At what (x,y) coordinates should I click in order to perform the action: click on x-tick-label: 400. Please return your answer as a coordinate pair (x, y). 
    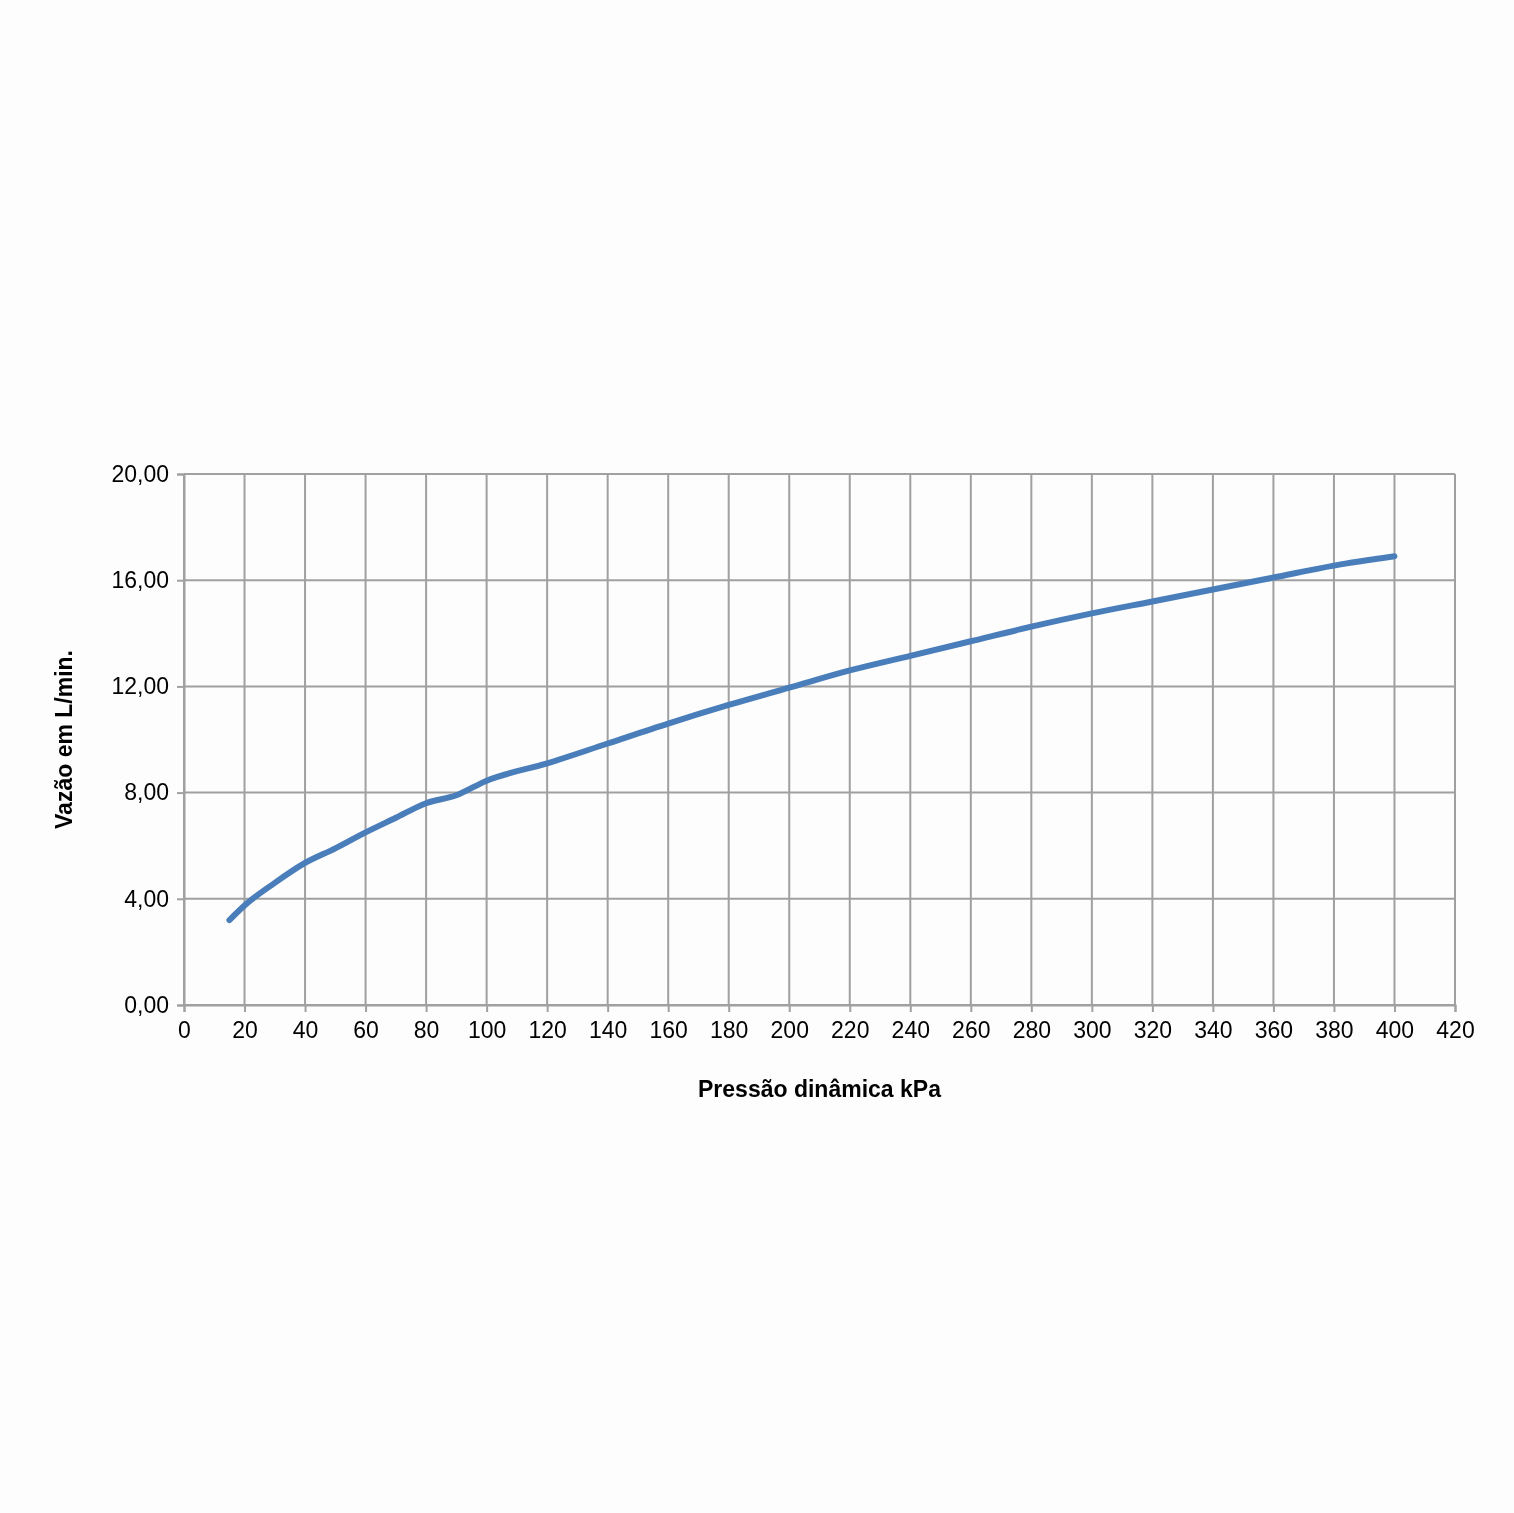
    Looking at the image, I should click on (1395, 1030).